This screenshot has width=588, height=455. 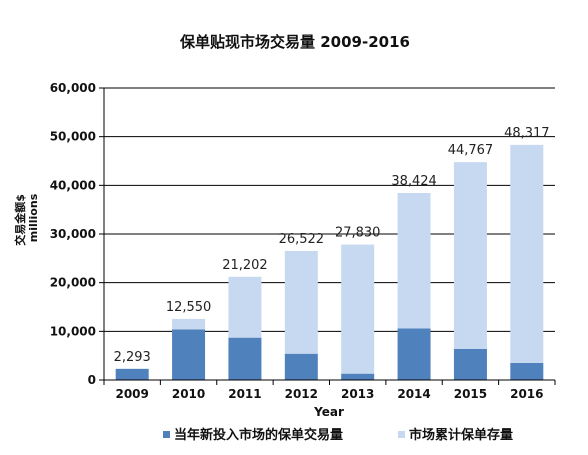 I want to click on bar-segment-cumulative-2010, so click(x=189, y=324).